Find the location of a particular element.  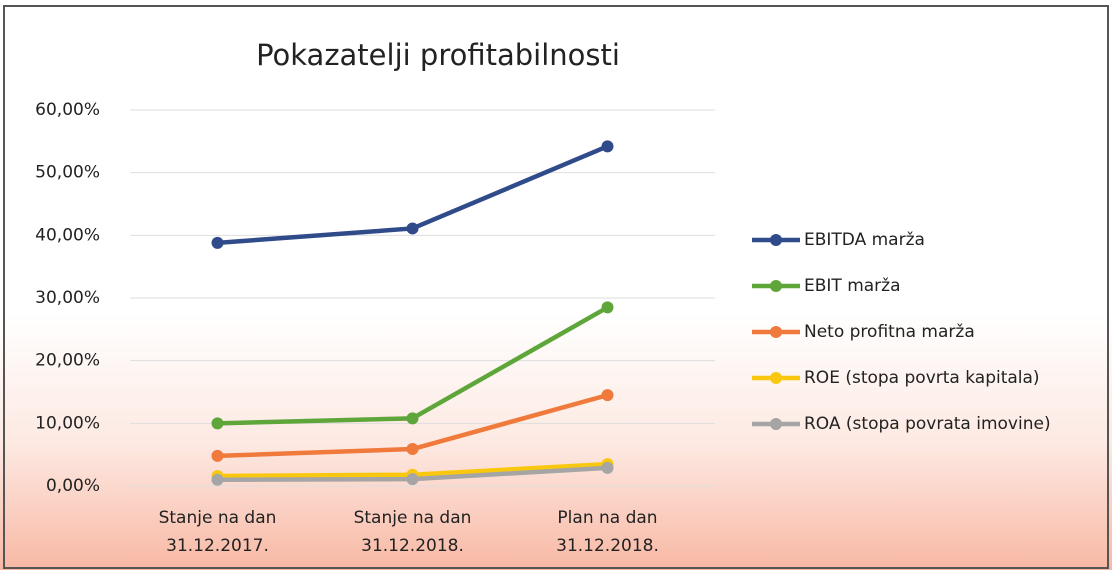

legend-label: EBITDA marža is located at coordinates (864, 240).